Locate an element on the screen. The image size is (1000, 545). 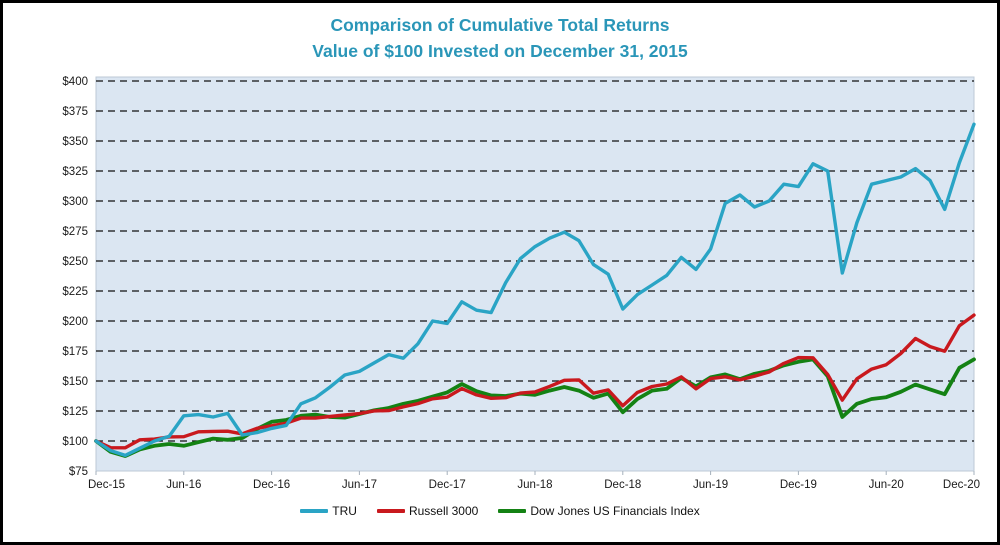
legend-label-dow-jones-us-financials: Dow Jones US Financials Index is located at coordinates (615, 511).